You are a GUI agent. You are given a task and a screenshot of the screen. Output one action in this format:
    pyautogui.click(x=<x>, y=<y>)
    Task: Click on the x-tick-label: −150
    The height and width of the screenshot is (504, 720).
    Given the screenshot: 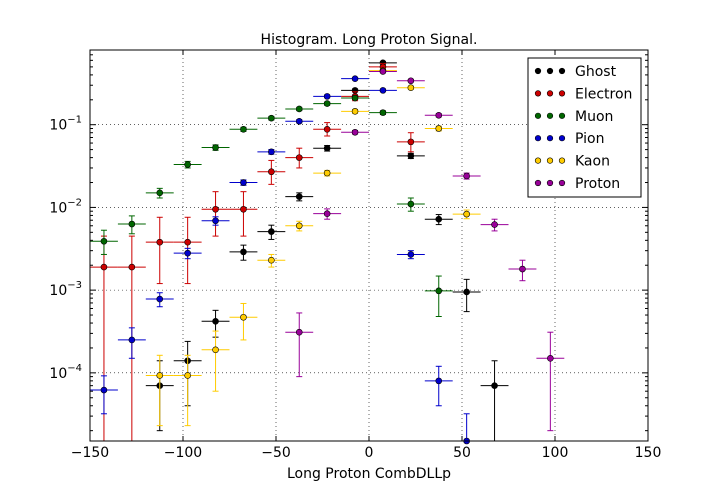 What is the action you would take?
    pyautogui.click(x=90, y=453)
    